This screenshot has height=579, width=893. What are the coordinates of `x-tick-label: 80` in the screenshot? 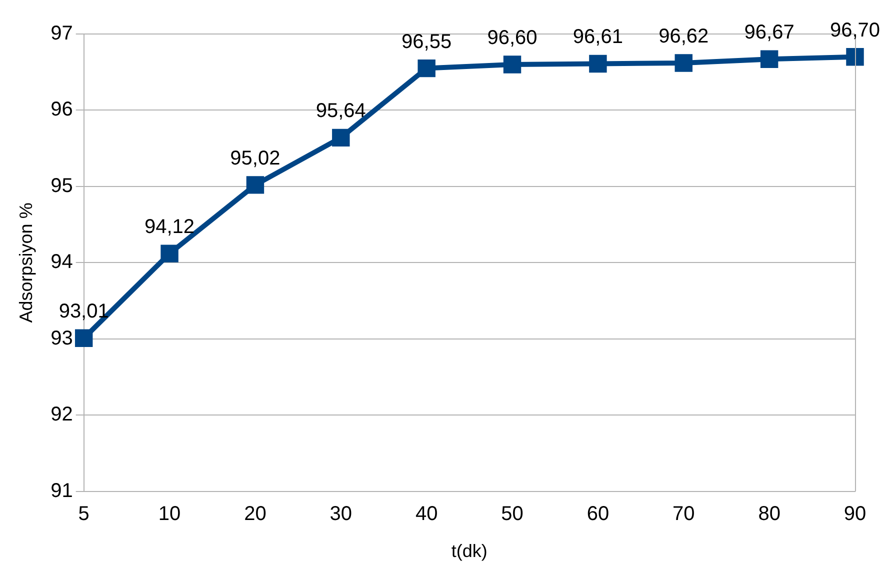 It's located at (769, 513).